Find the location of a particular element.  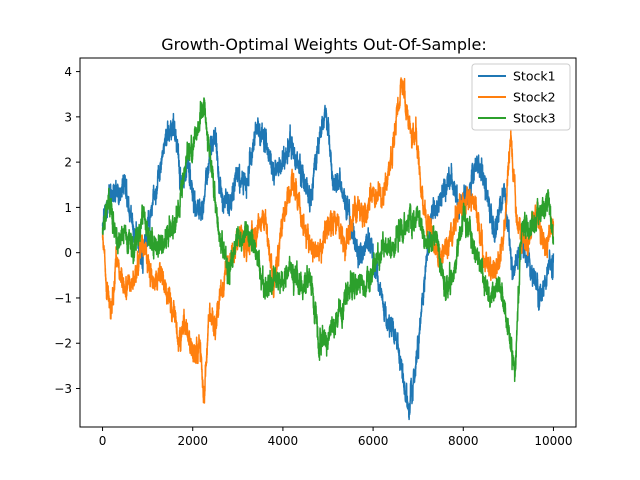

y-tick-label: −1 is located at coordinates (63, 298).